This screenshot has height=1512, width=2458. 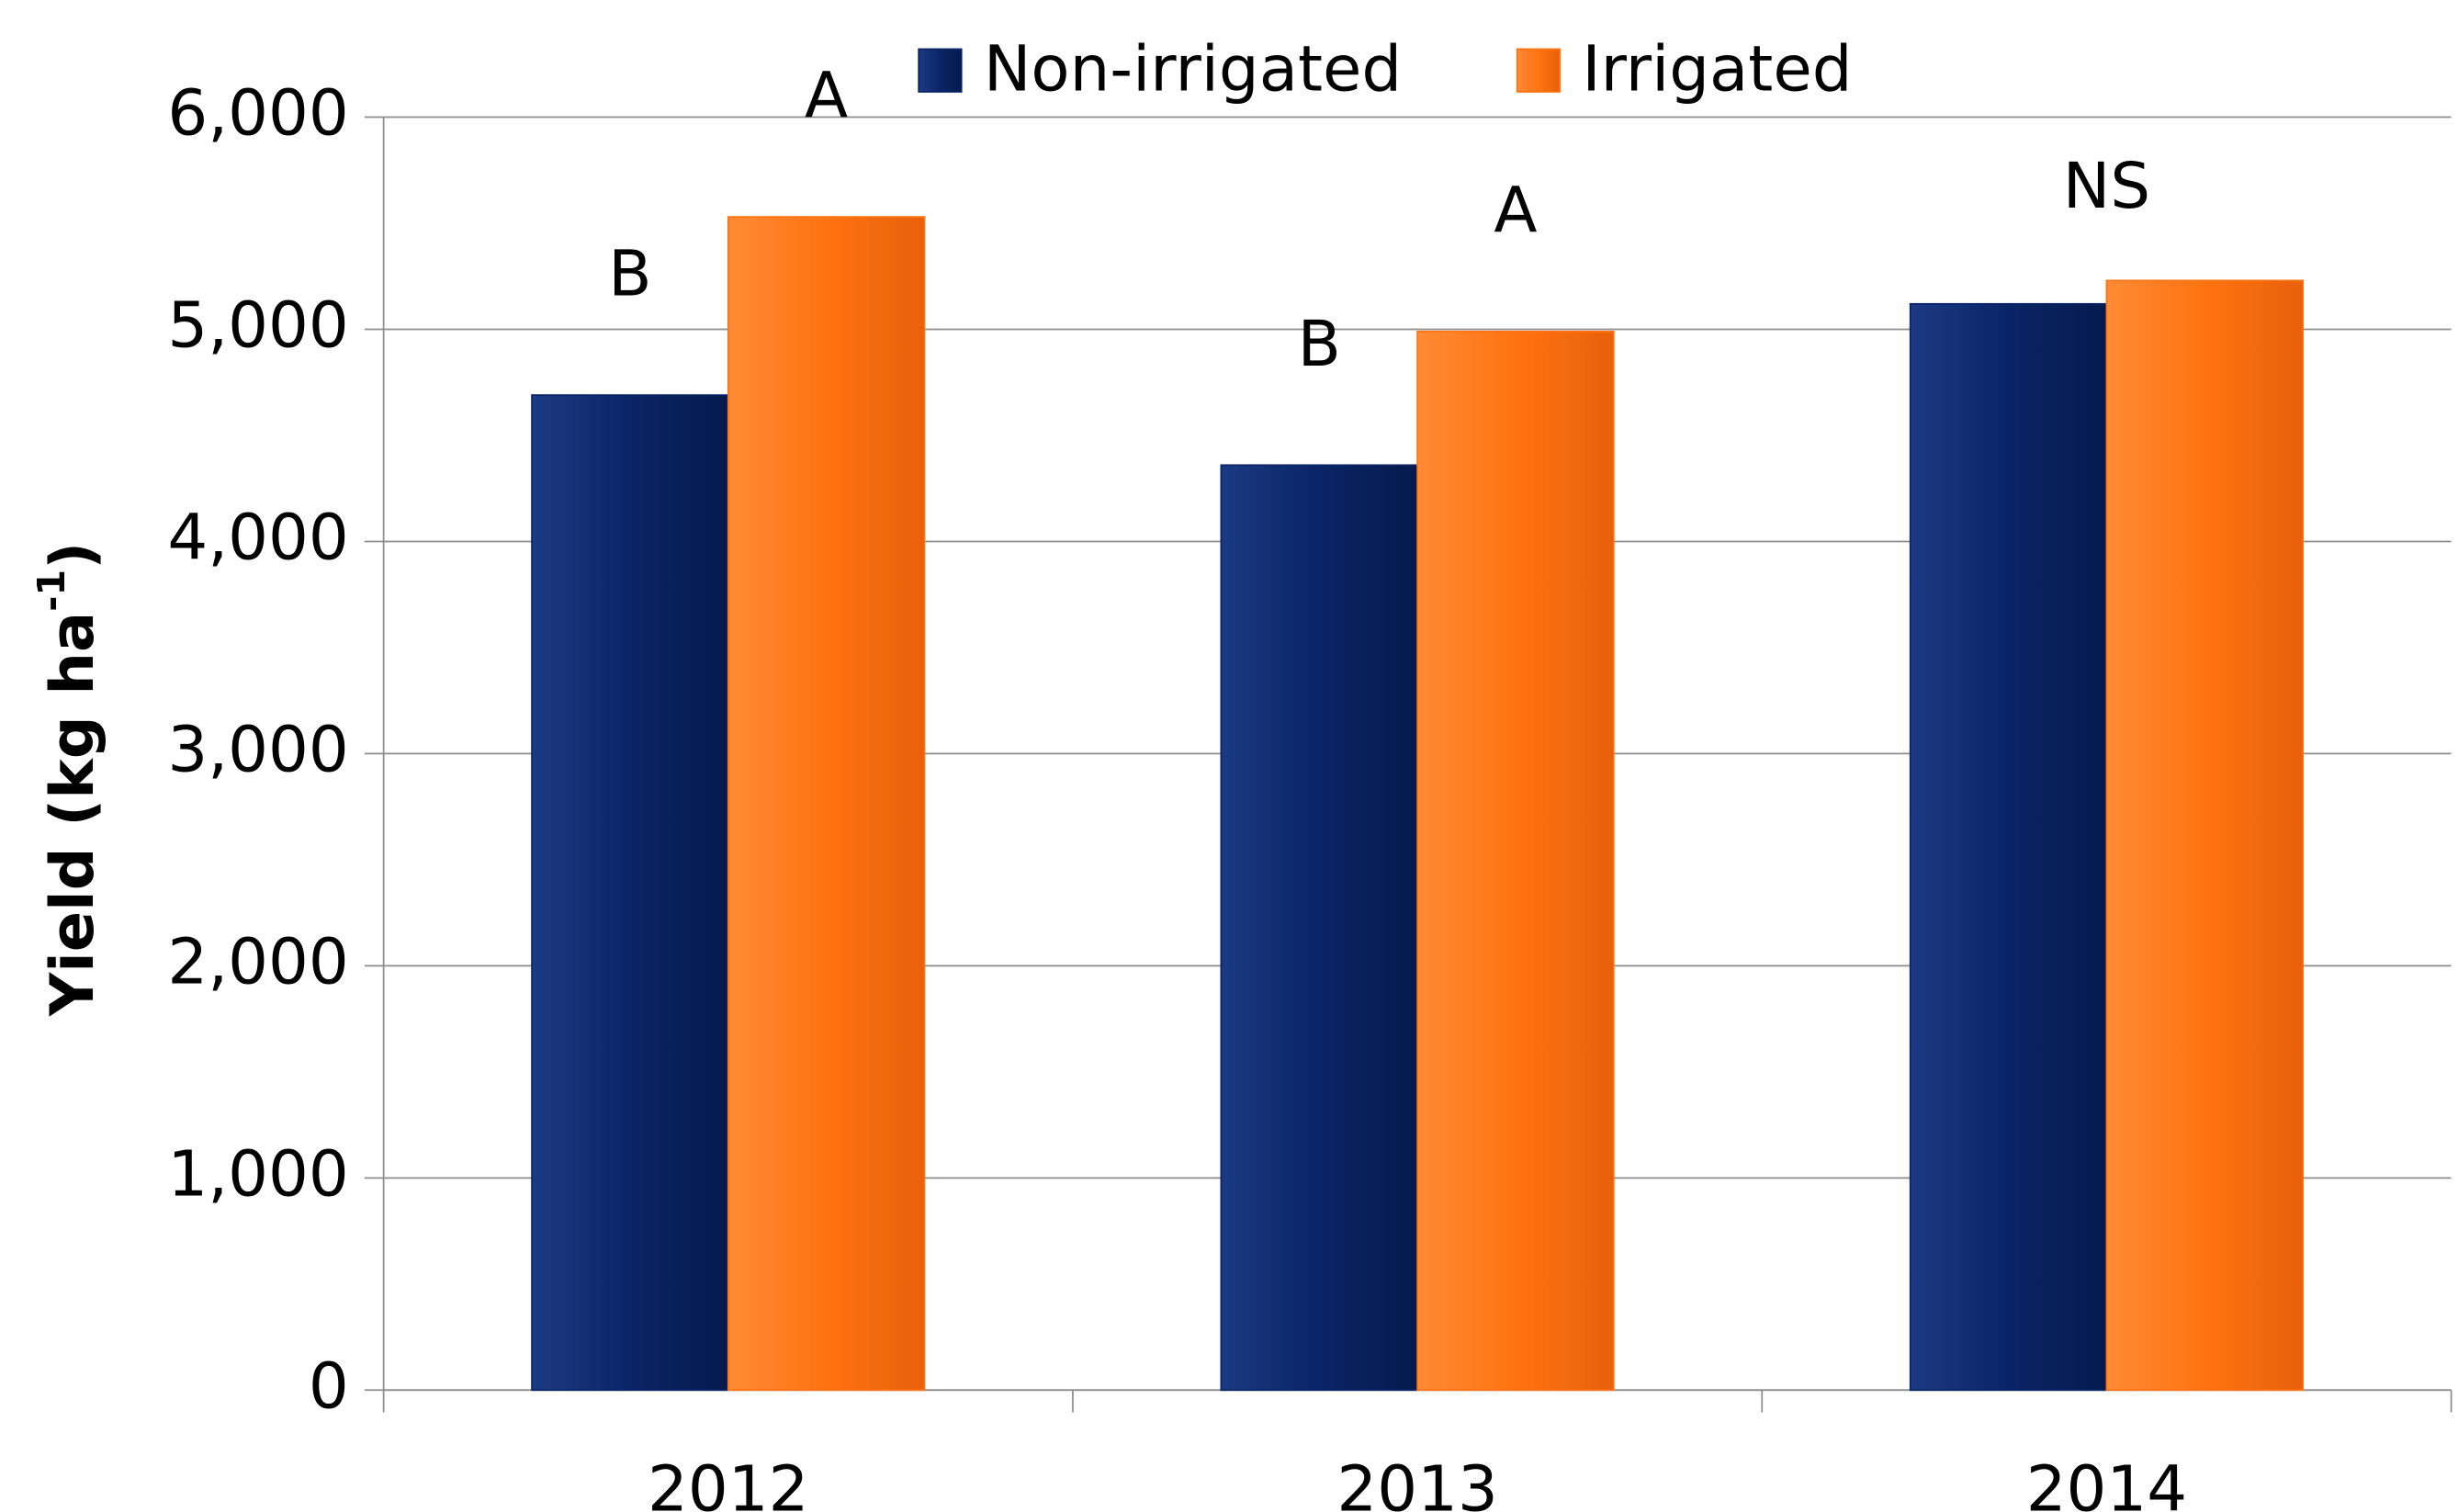 I want to click on legend-label: Irrigated, so click(x=1717, y=69).